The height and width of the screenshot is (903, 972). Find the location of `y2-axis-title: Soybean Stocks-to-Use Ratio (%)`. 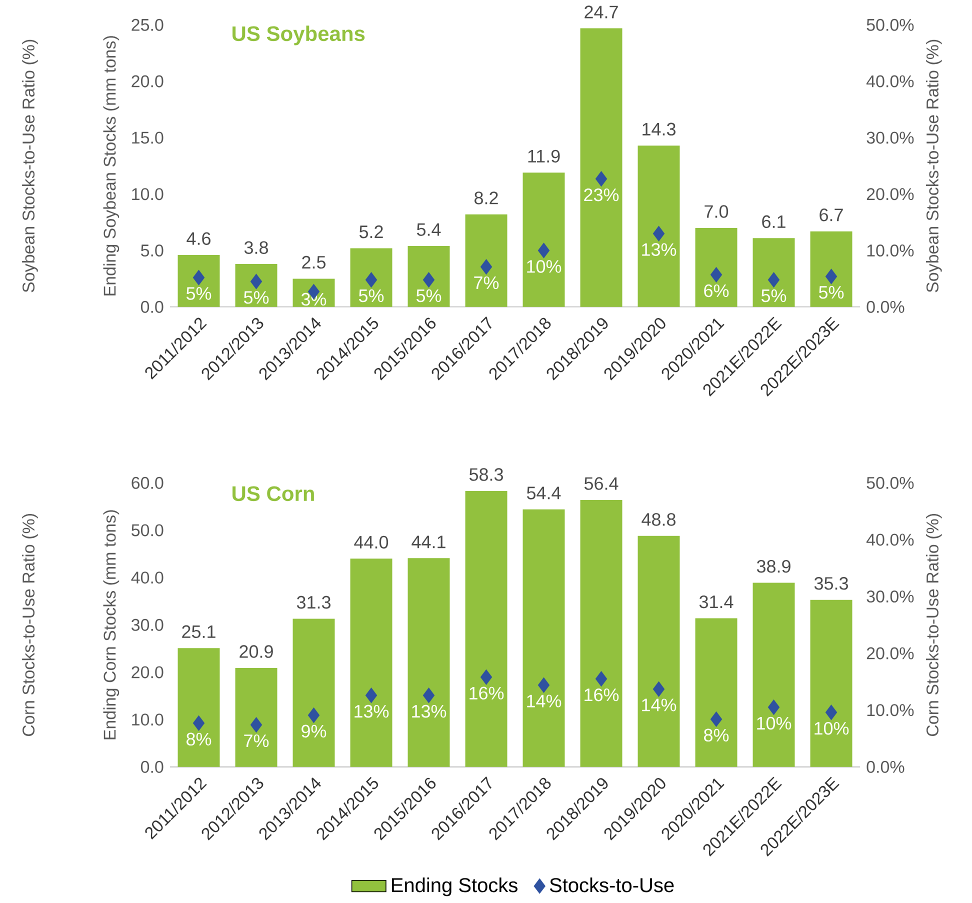

y2-axis-title: Soybean Stocks-to-Use Ratio (%) is located at coordinates (934, 166).